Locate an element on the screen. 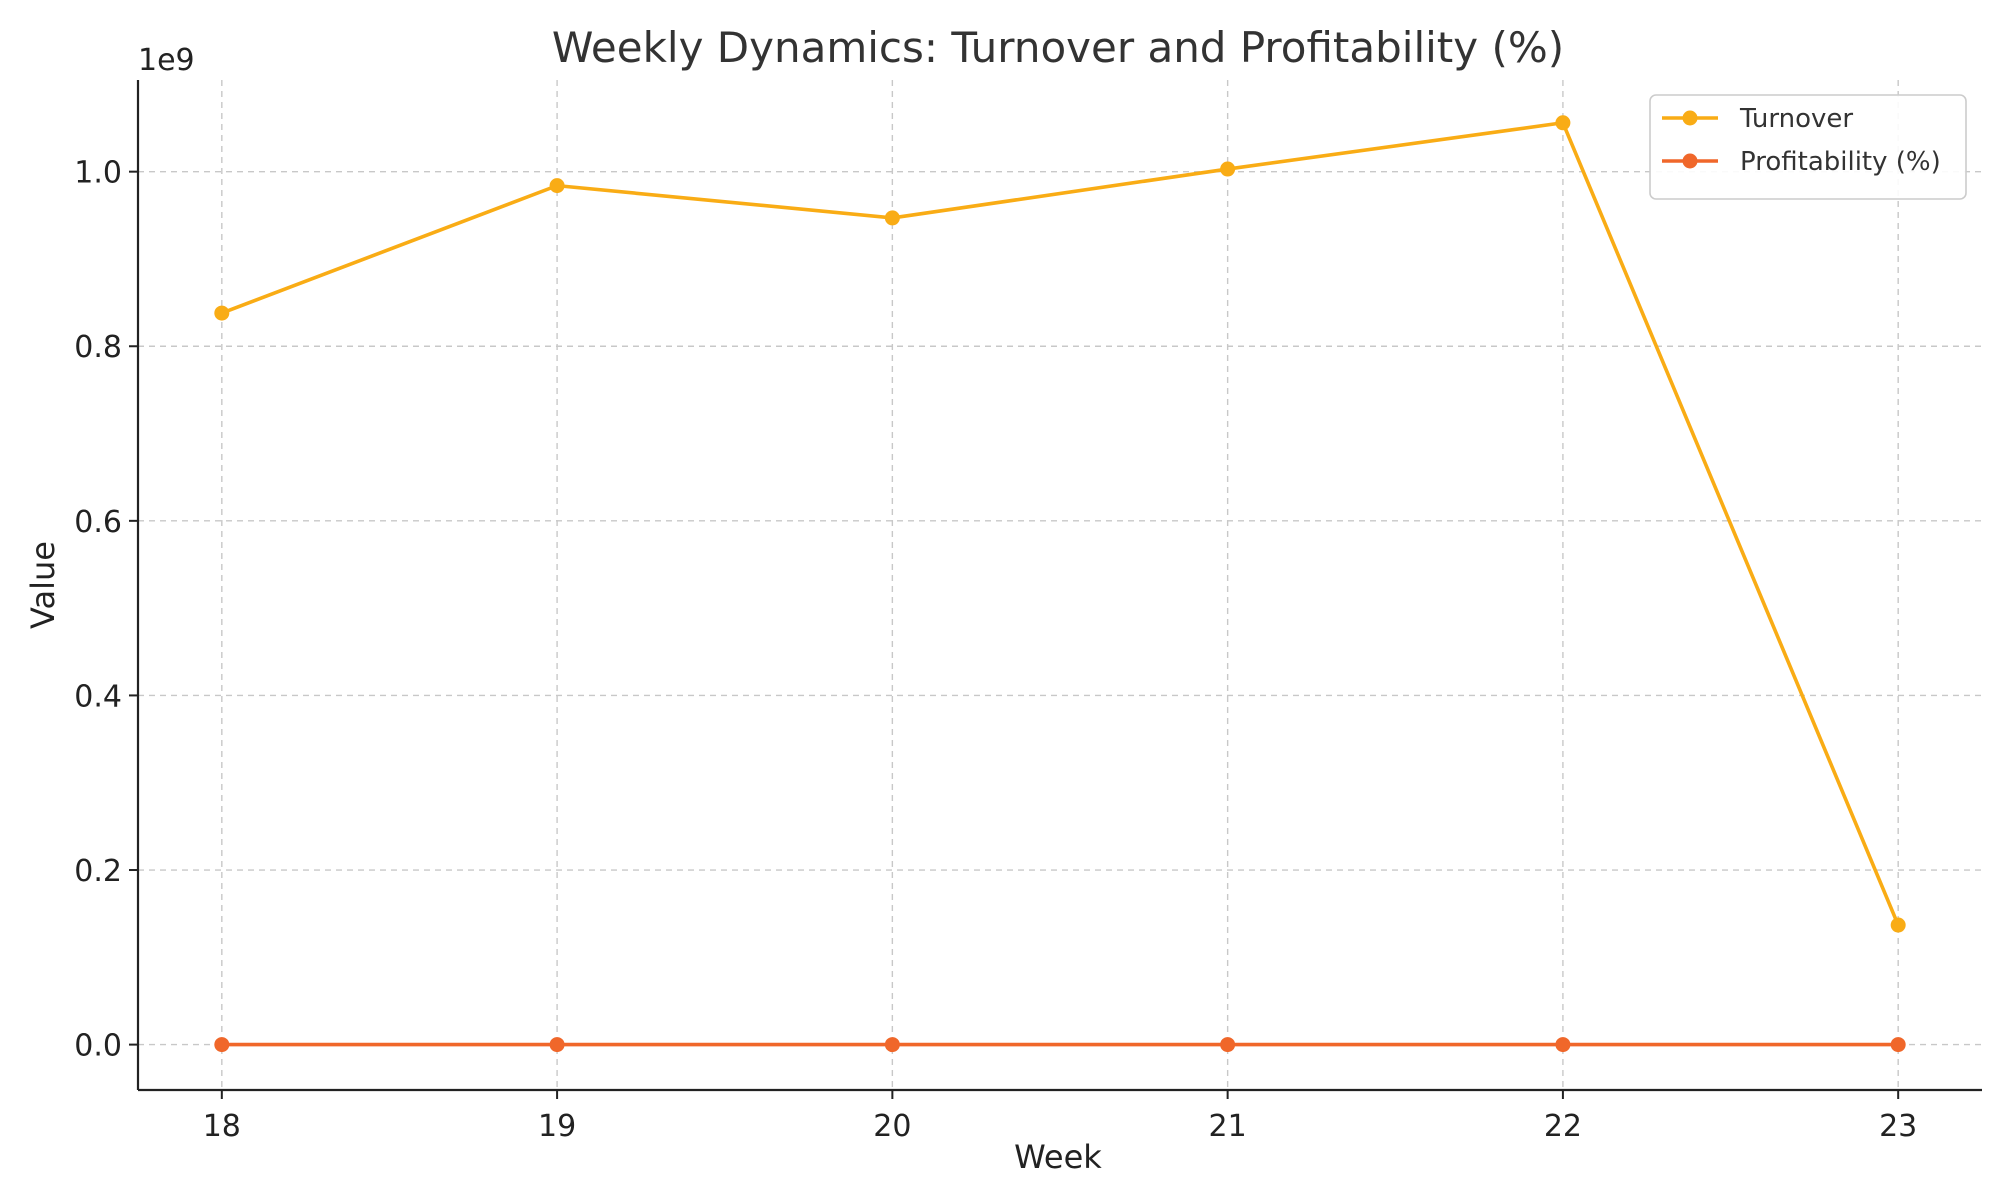 The width and height of the screenshot is (2000, 1200). legend-label-turnover: Turnover is located at coordinates (1796, 119).